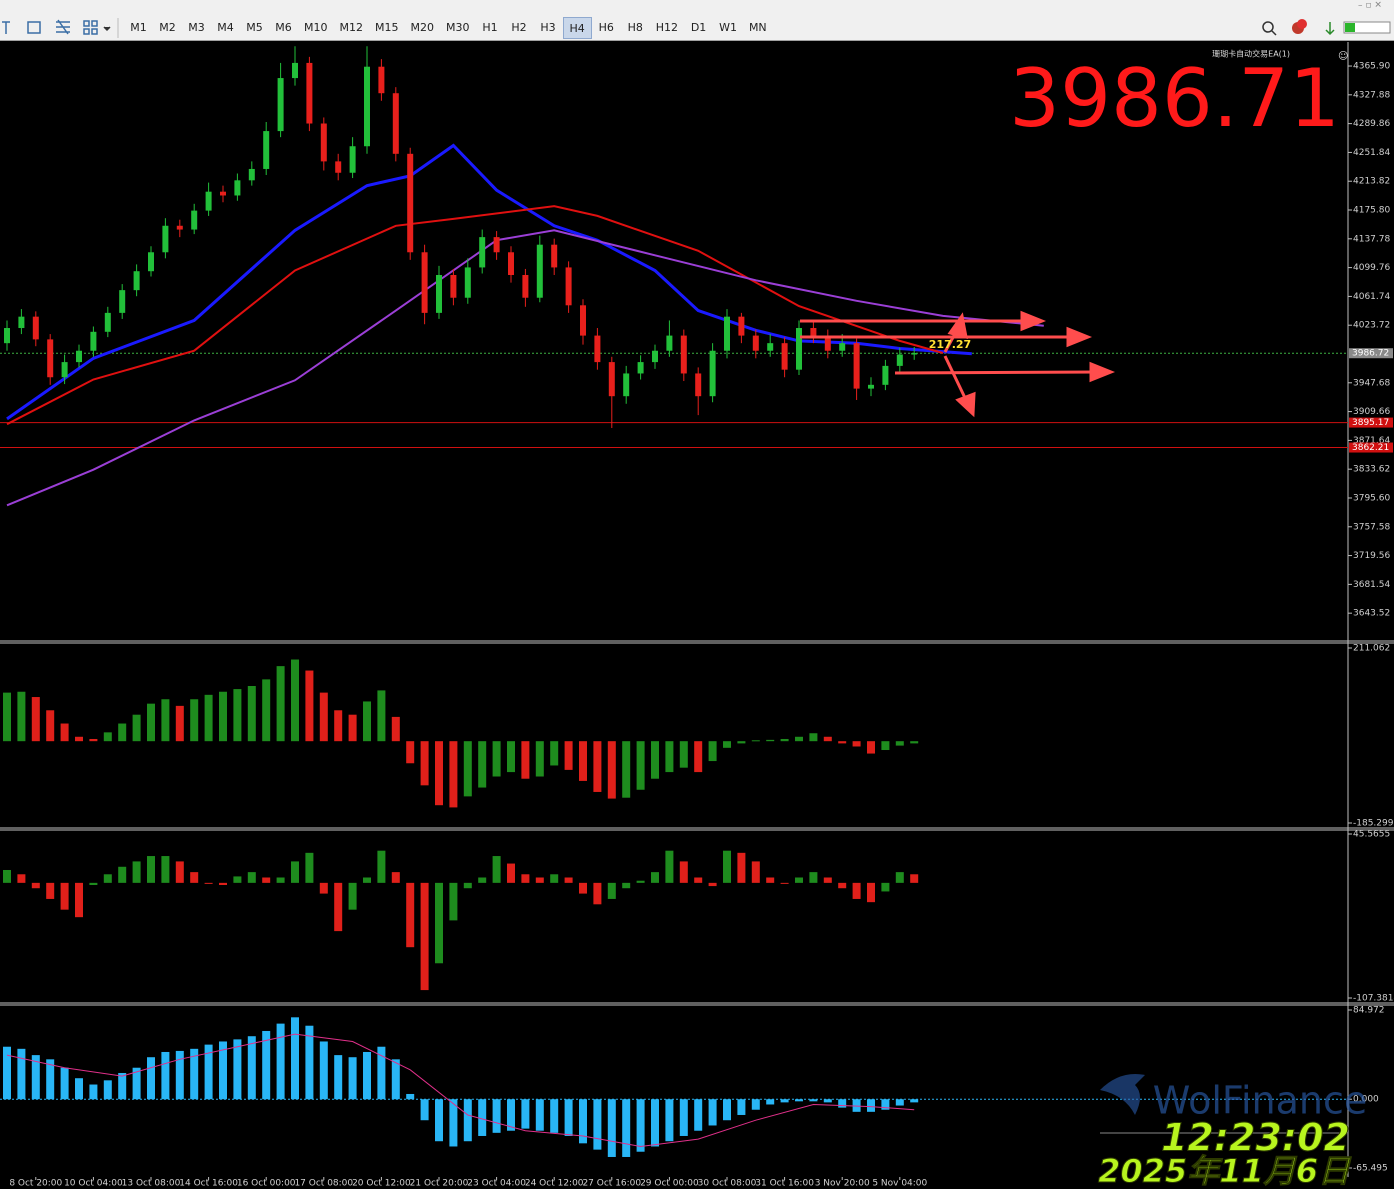 This screenshot has height=1189, width=1394. Describe the element at coordinates (351, 27) in the screenshot. I see `timeframe-button: M12` at that location.